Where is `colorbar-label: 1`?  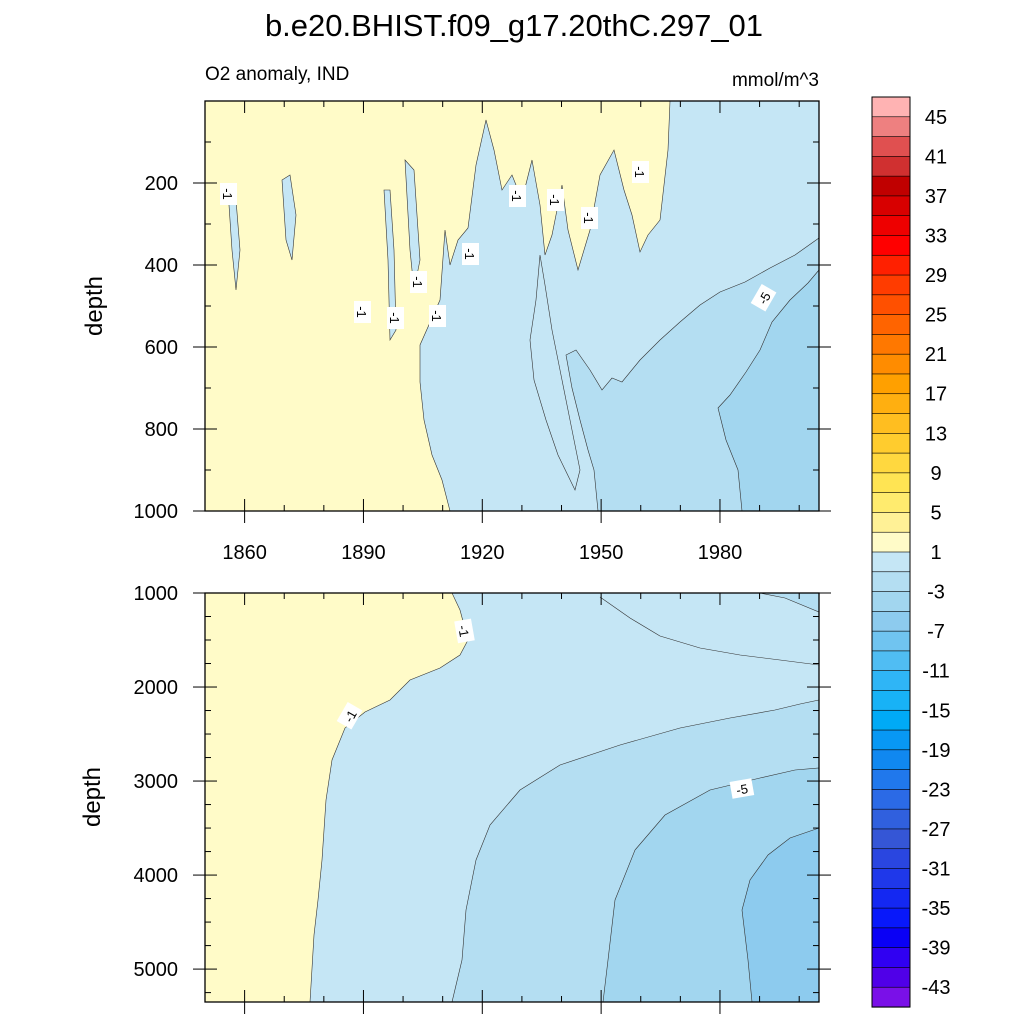
colorbar-label: 1 is located at coordinates (935, 553).